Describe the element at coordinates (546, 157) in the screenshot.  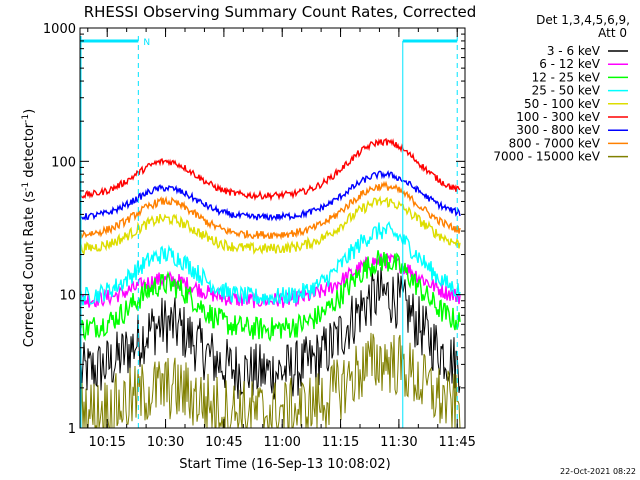
I see `legend-label-9: 7000 - 15000 keV` at that location.